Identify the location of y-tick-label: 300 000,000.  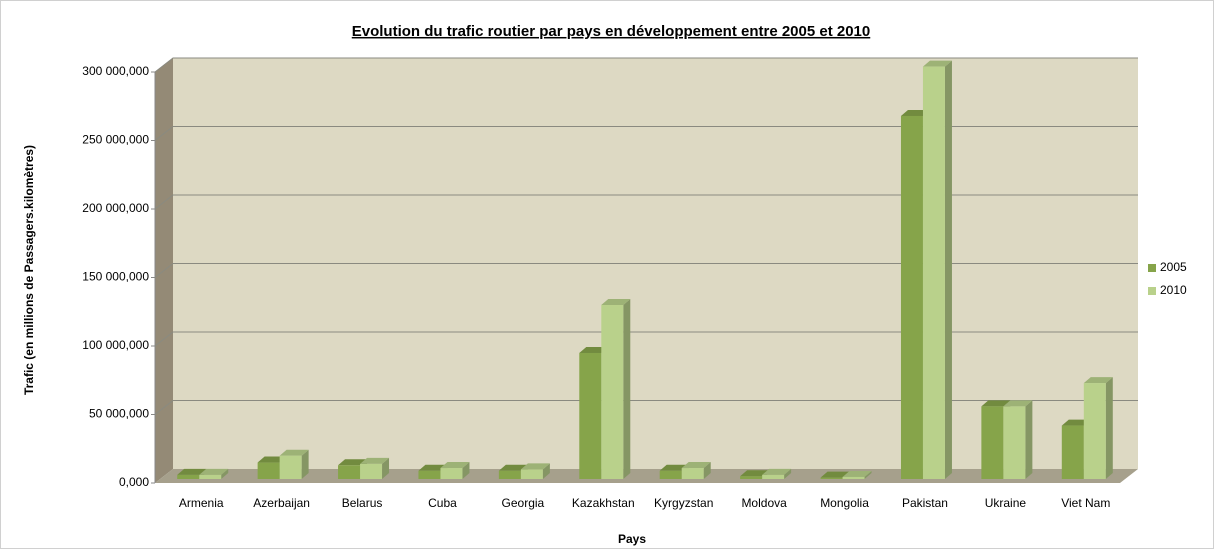
(115, 71).